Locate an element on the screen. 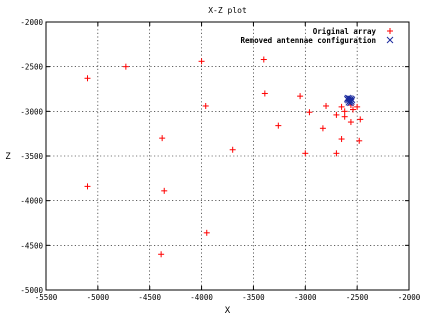 This screenshot has width=424, height=320. legend-marker-removed-antennae is located at coordinates (390, 40).